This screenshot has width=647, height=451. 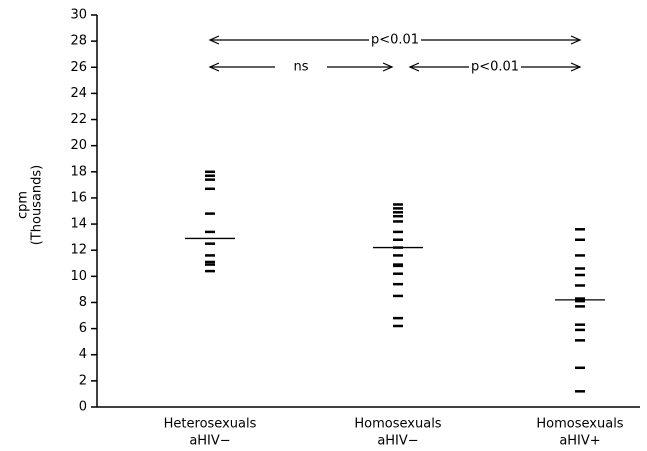 What do you see at coordinates (23, 205) in the screenshot?
I see `y-label-line: cpm` at bounding box center [23, 205].